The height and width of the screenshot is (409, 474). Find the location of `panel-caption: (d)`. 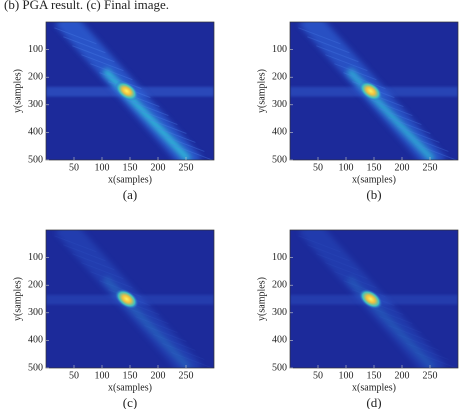

panel-caption: (d) is located at coordinates (373, 402).